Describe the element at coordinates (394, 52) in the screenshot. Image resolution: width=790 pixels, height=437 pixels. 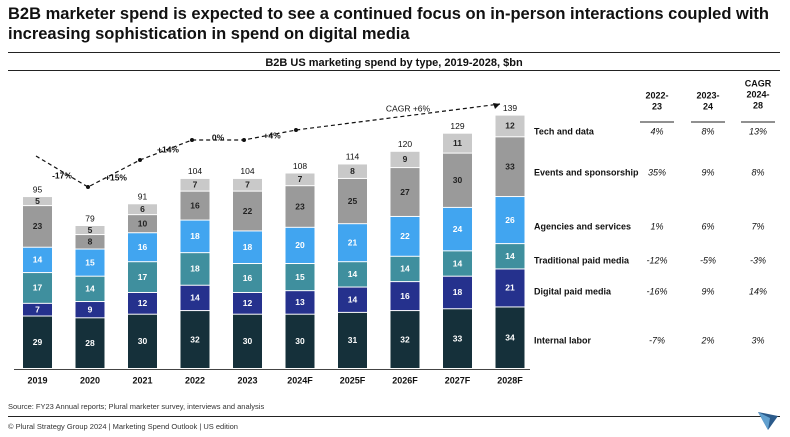
I see `title-divider` at that location.